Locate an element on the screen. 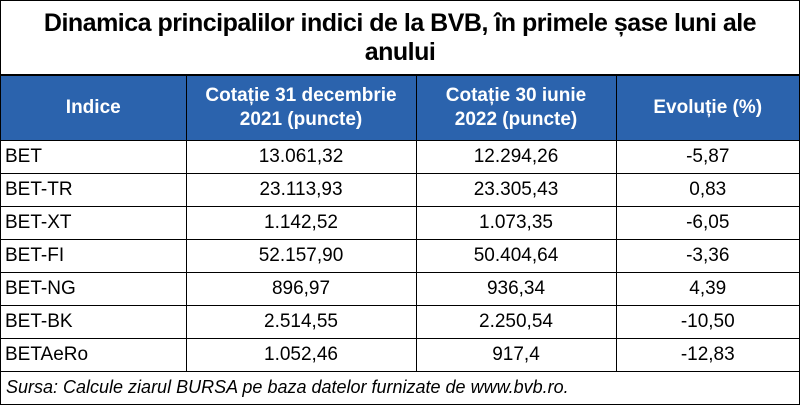 The height and width of the screenshot is (405, 800). column-header: Evoluție (%) is located at coordinates (707, 108).